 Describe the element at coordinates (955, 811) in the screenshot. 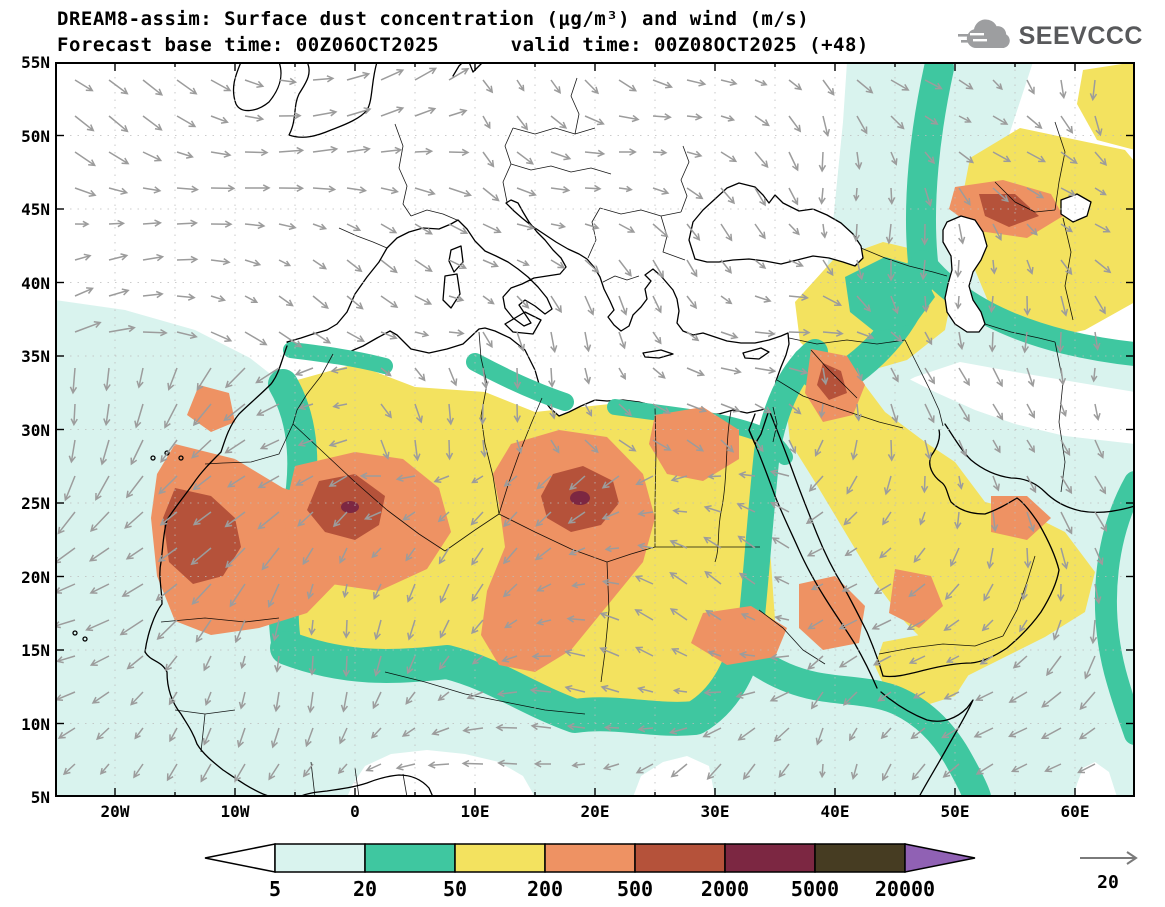

I see `lon-label: 50E` at that location.